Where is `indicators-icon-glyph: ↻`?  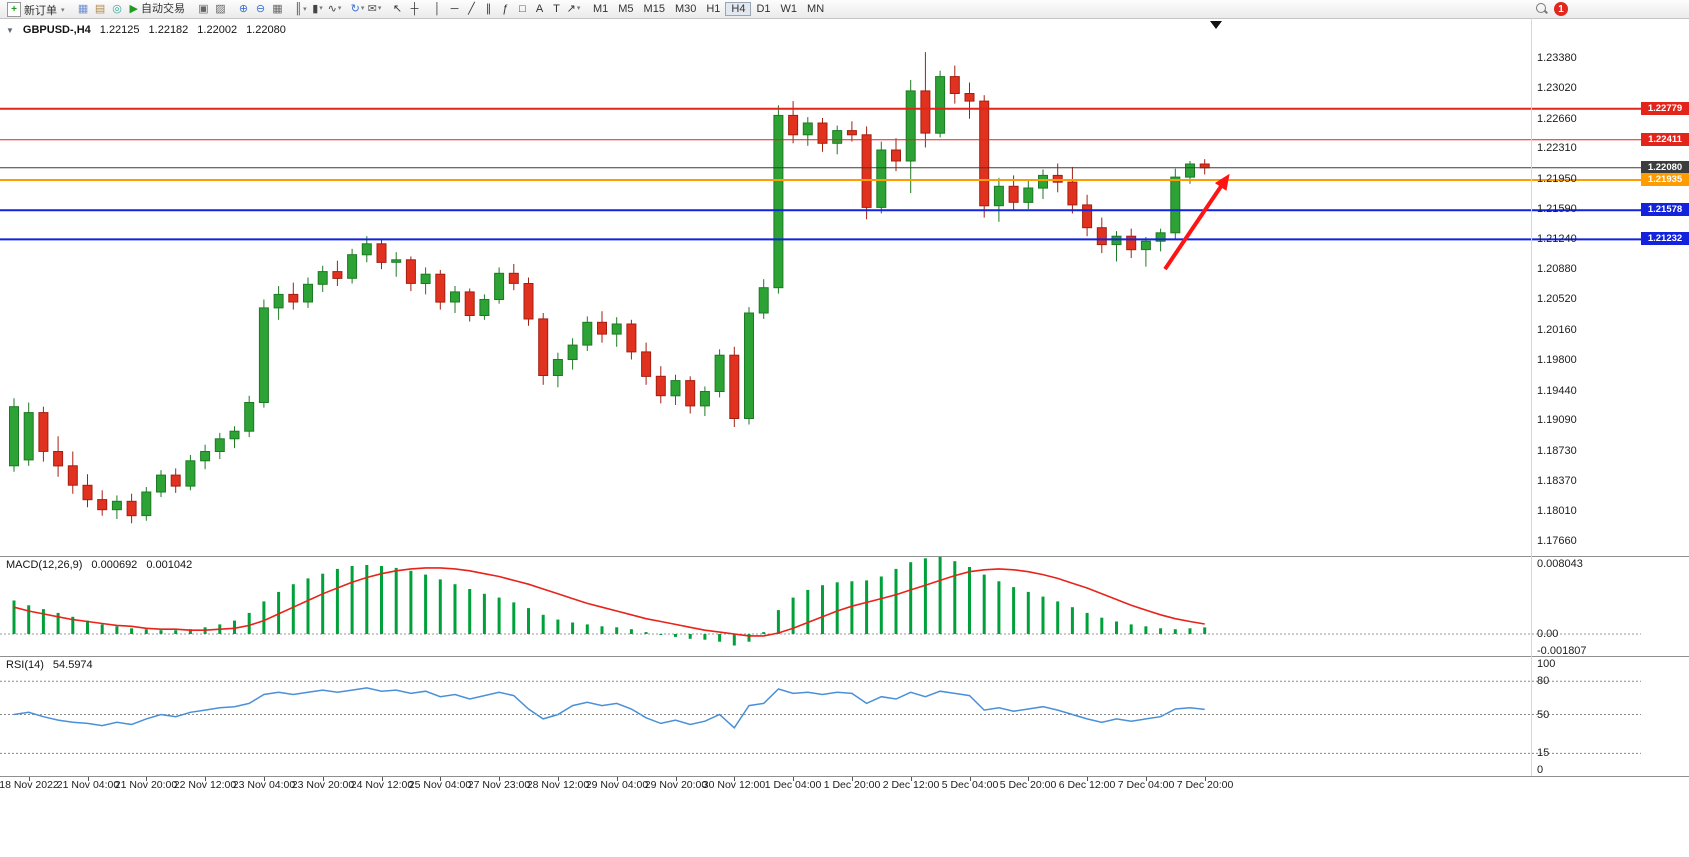
indicators-icon-glyph: ↻ is located at coordinates (355, 8).